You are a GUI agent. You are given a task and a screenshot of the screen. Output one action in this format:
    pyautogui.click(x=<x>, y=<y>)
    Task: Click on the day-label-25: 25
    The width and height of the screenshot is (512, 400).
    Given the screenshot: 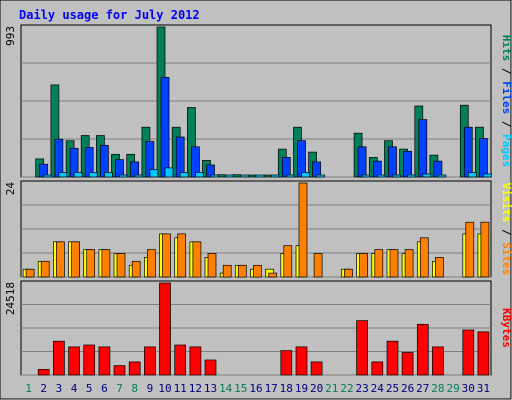 What is the action you would take?
    pyautogui.click(x=392, y=388)
    